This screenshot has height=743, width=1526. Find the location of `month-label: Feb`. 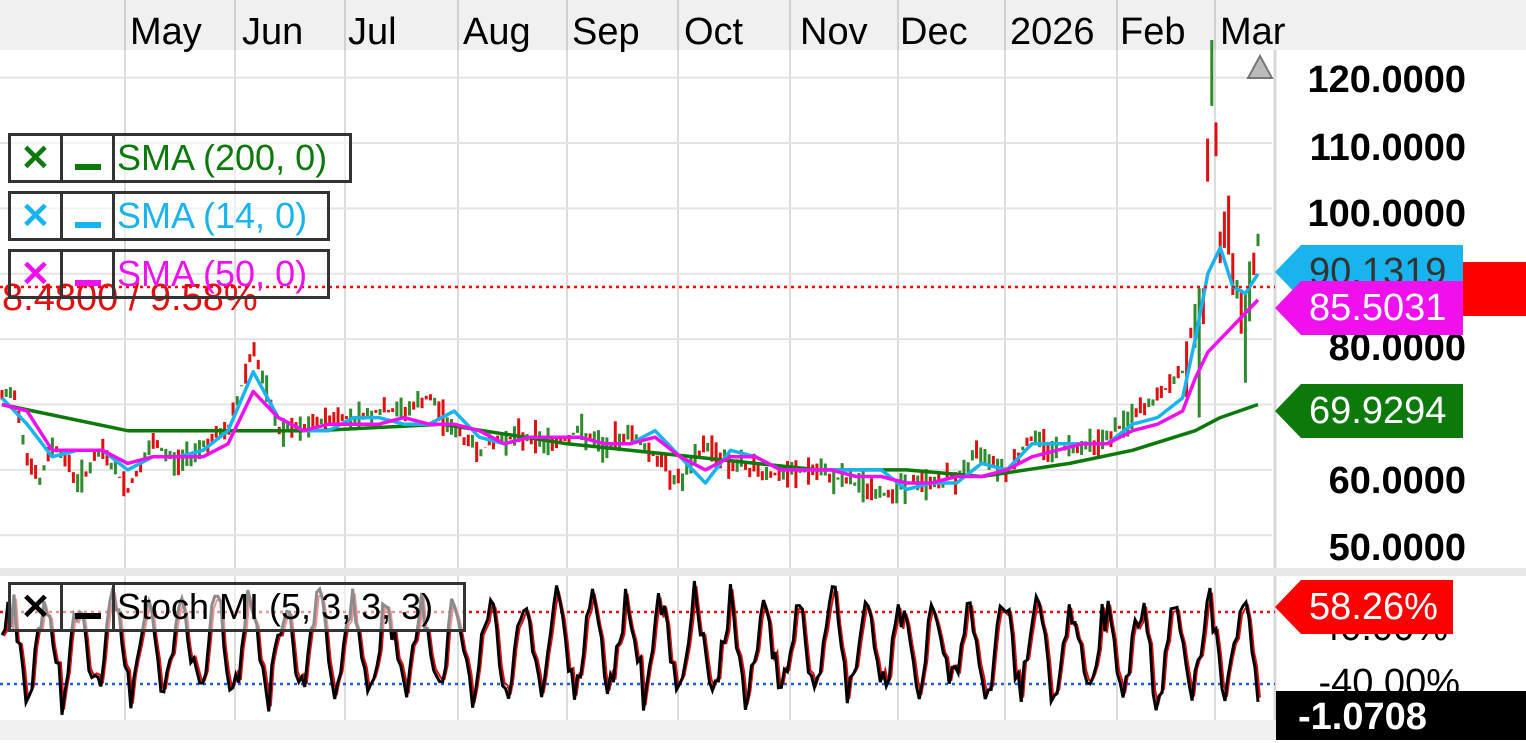

month-label: Feb is located at coordinates (1153, 32).